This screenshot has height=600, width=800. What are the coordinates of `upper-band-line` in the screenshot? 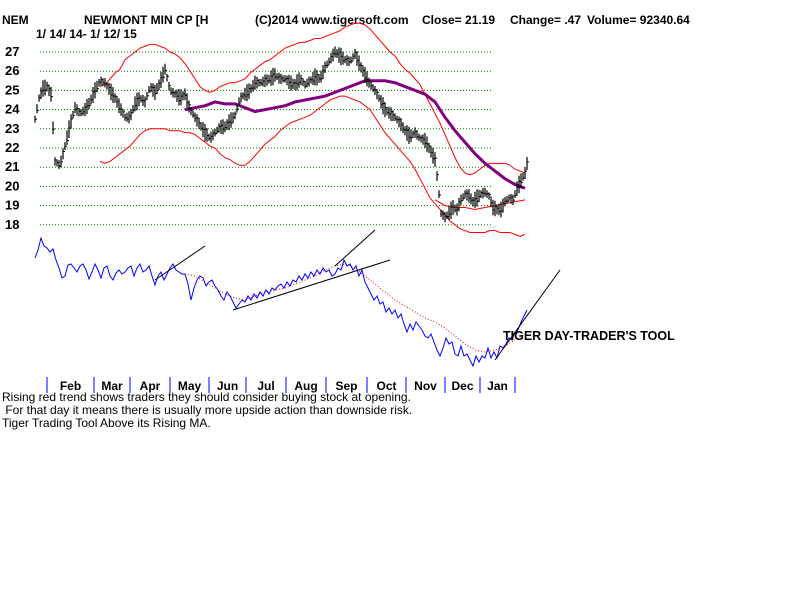 It's located at (312, 99).